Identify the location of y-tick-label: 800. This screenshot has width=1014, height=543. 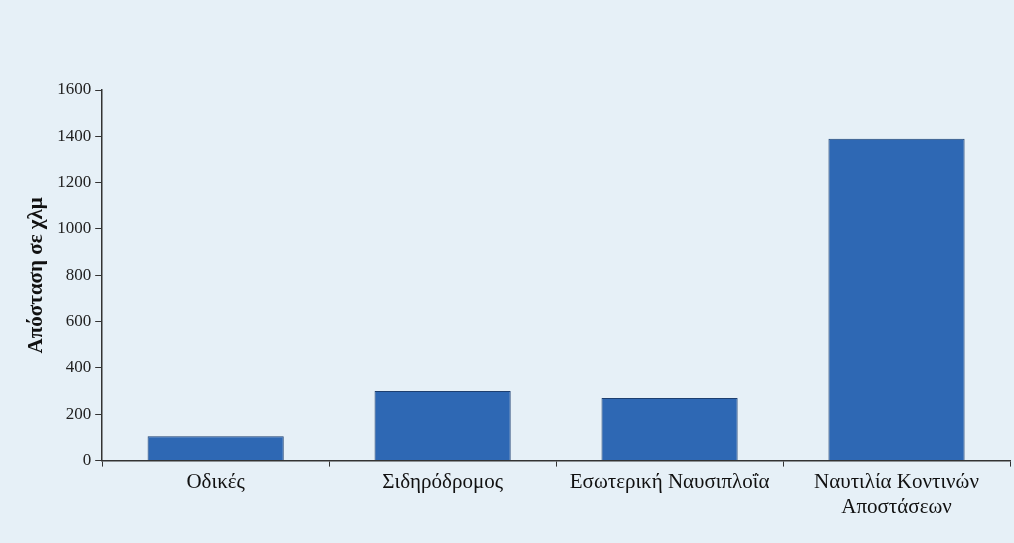
(78, 274).